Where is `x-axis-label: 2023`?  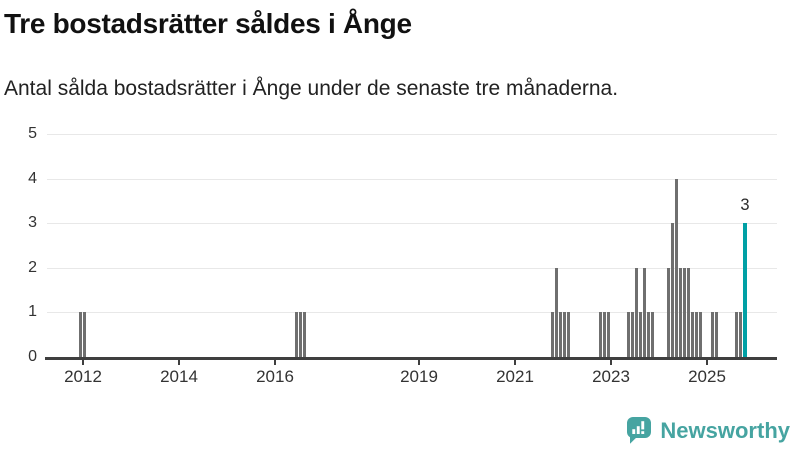
x-axis-label: 2023 is located at coordinates (611, 376).